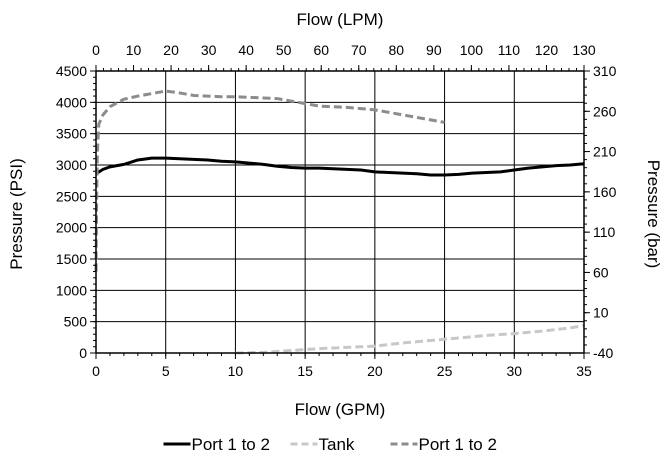  Describe the element at coordinates (83, 353) in the screenshot. I see `y-tick-label: 0` at that location.